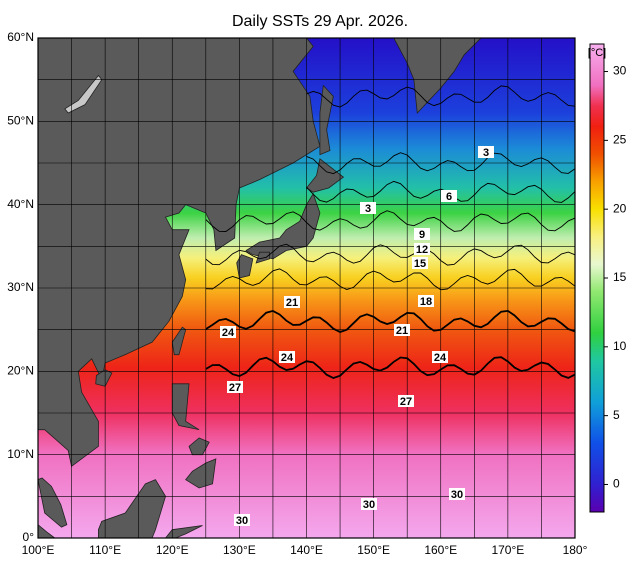  I want to click on lon-label: 160°E, so click(440, 550).